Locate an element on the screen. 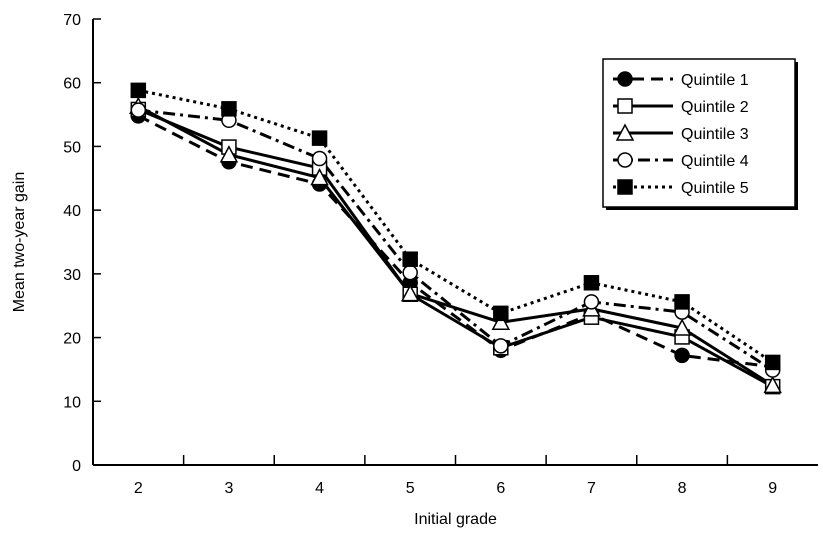 The height and width of the screenshot is (534, 823). x-tick-label: 2 is located at coordinates (138, 488).